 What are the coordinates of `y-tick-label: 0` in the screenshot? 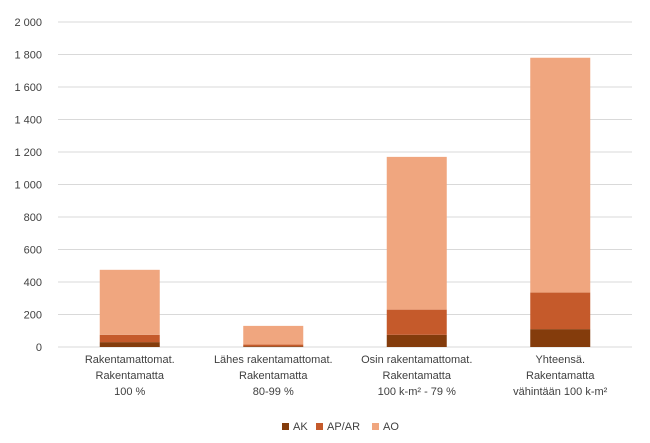 It's located at (39, 348).